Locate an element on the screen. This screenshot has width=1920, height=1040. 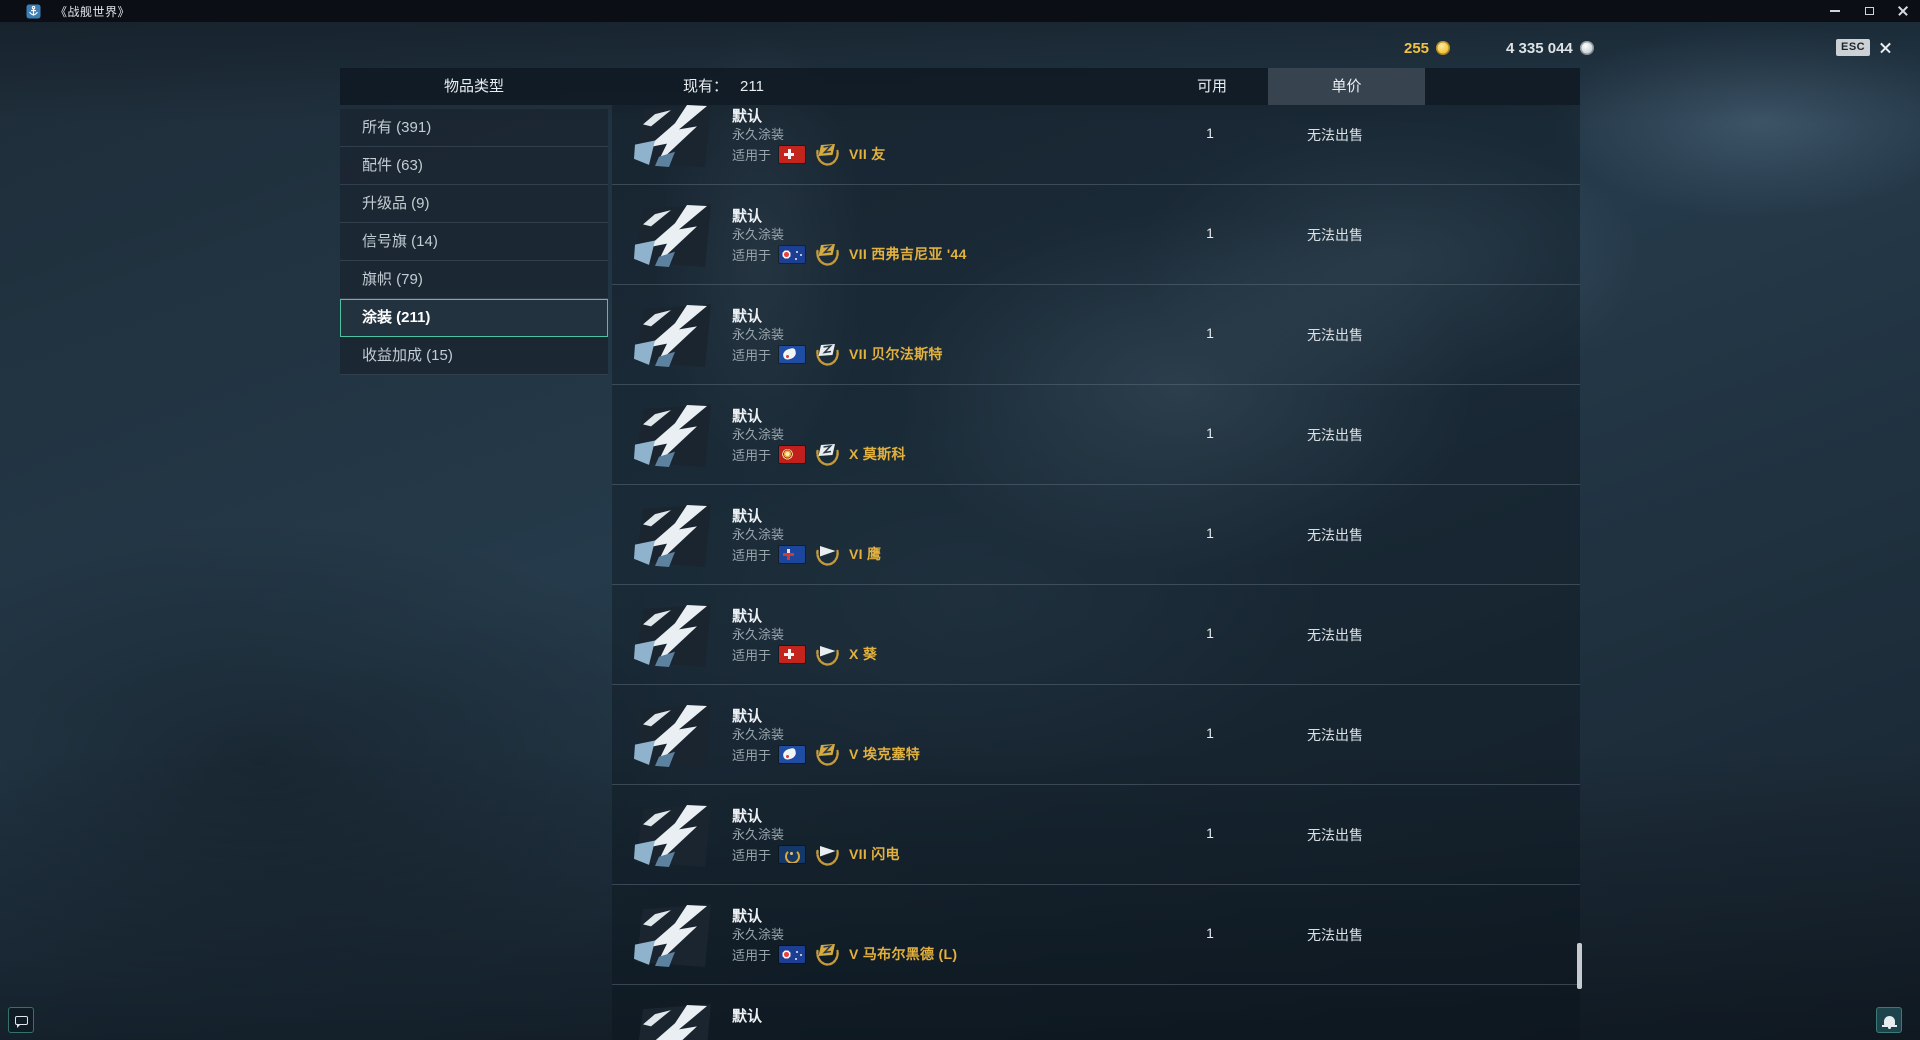
sidebar-category-item: 配件 (63) is located at coordinates (474, 166).